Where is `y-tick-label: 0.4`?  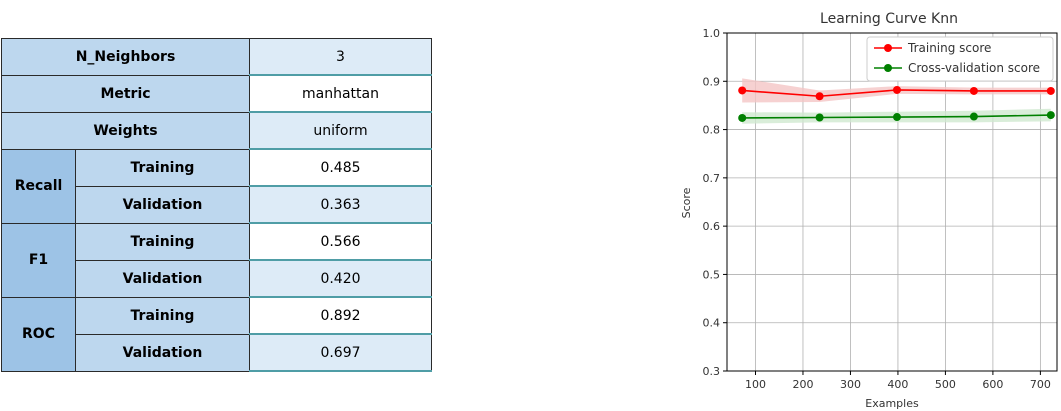 y-tick-label: 0.4 is located at coordinates (712, 323).